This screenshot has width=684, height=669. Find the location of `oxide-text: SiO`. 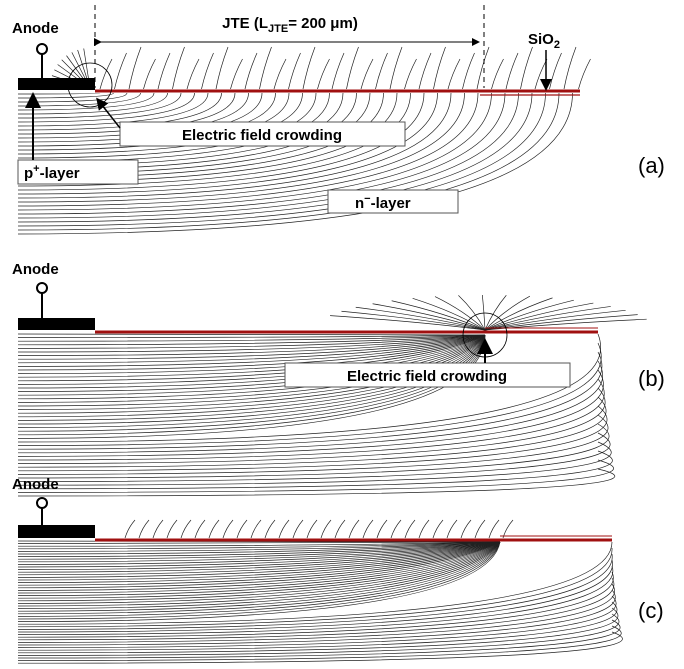

oxide-text: SiO is located at coordinates (541, 39).